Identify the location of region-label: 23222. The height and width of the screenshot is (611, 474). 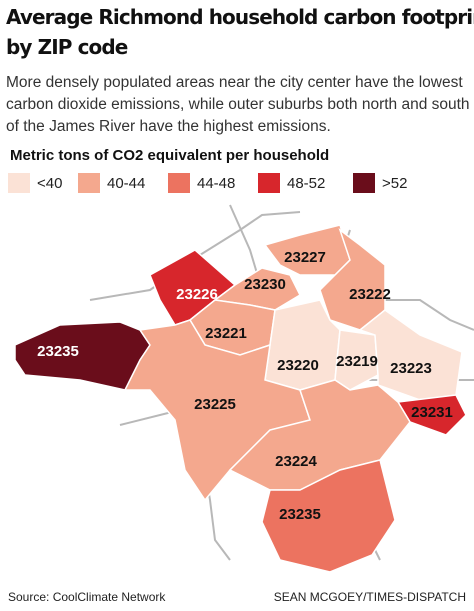
(370, 294).